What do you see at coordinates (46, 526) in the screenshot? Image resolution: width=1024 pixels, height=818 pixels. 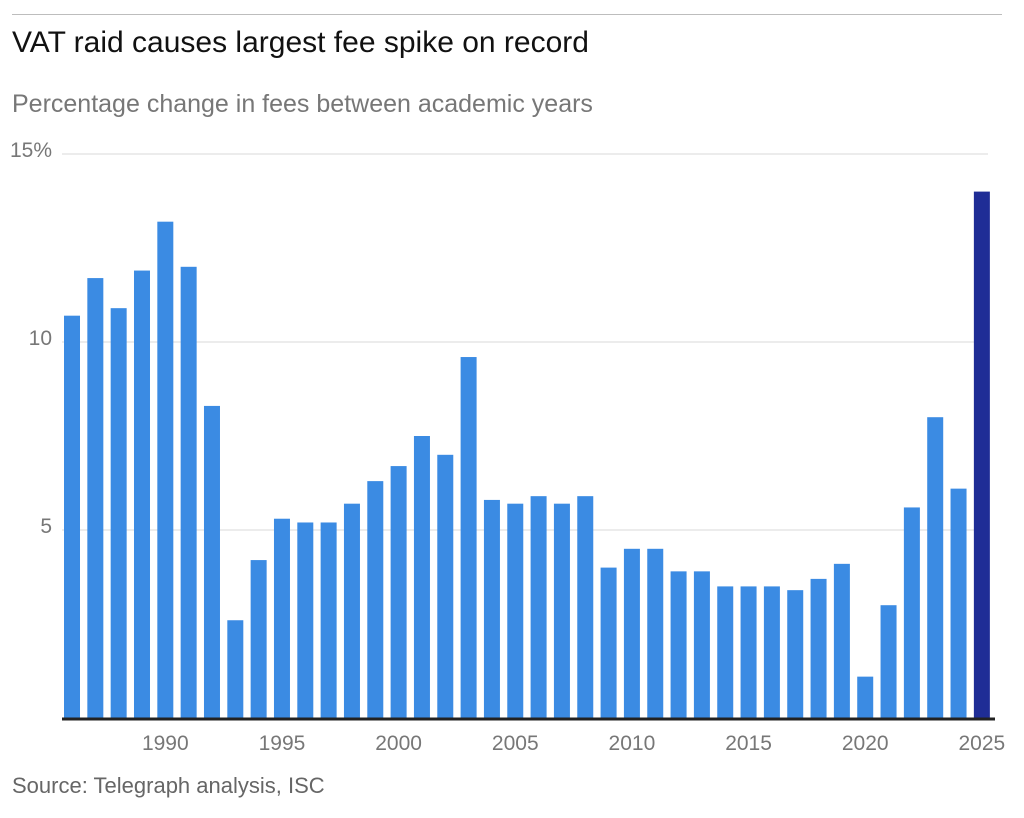 I see `y-tick-label: 5` at bounding box center [46, 526].